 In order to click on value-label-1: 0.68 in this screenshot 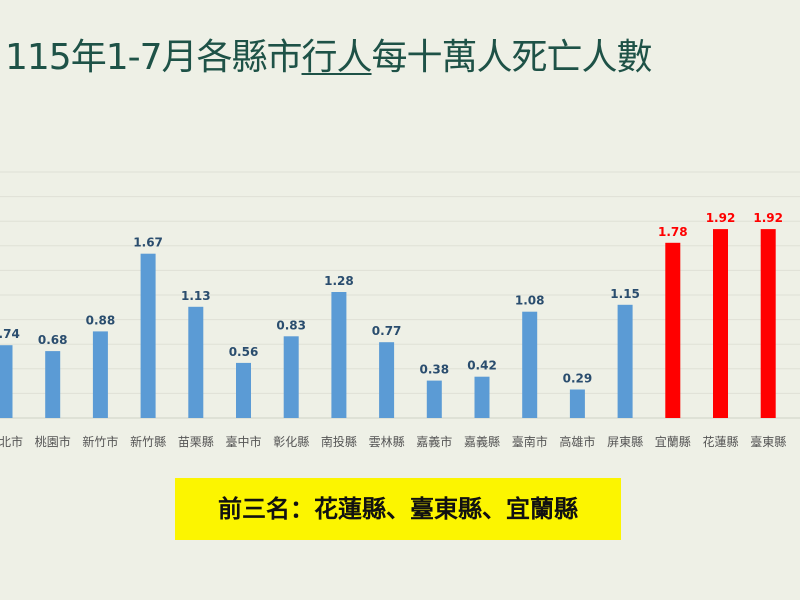, I will do `click(53, 340)`.